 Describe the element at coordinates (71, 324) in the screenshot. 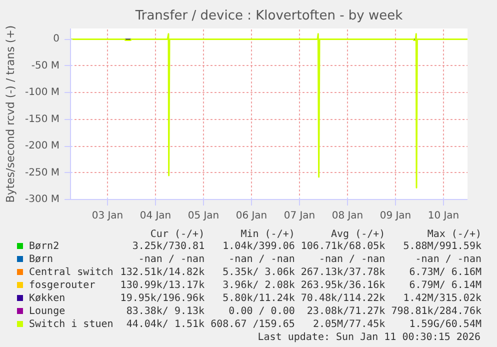

I see `legend-label: Switch i stuen` at that location.